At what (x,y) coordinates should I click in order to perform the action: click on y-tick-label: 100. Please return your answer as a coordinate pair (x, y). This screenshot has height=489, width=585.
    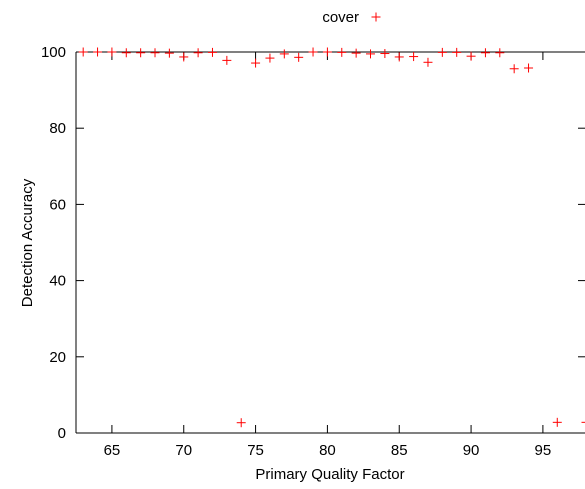
    Looking at the image, I should click on (53, 52).